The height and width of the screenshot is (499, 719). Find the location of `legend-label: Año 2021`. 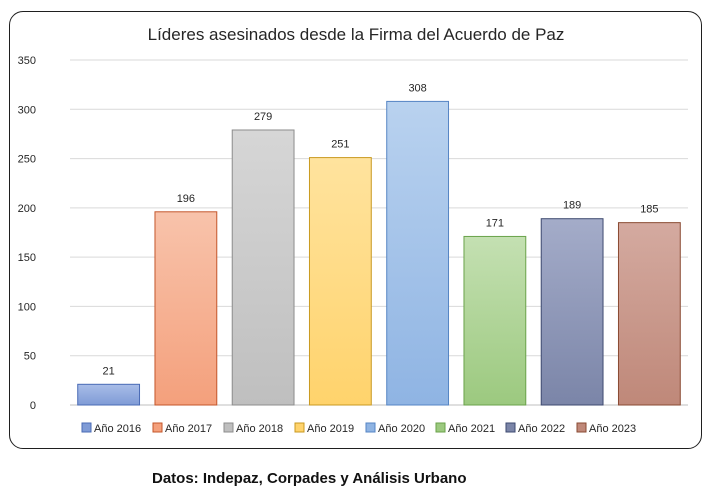

legend-label: Año 2021 is located at coordinates (471, 429).